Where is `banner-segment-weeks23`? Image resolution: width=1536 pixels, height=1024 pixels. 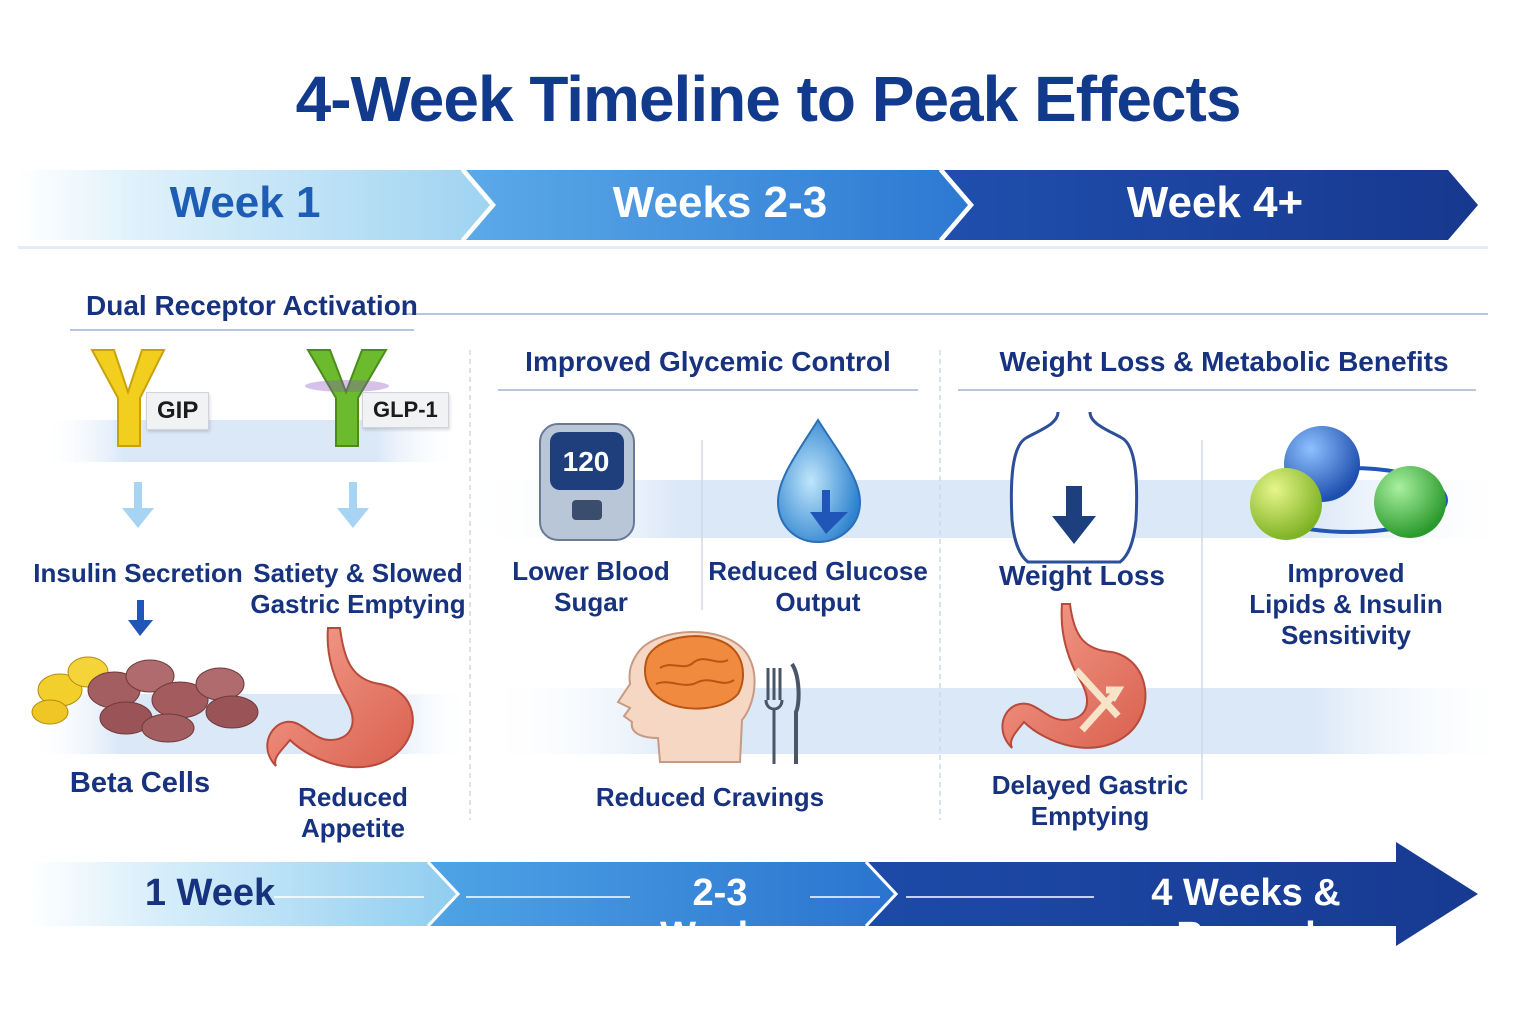 banner-segment-weeks23 is located at coordinates (718, 205).